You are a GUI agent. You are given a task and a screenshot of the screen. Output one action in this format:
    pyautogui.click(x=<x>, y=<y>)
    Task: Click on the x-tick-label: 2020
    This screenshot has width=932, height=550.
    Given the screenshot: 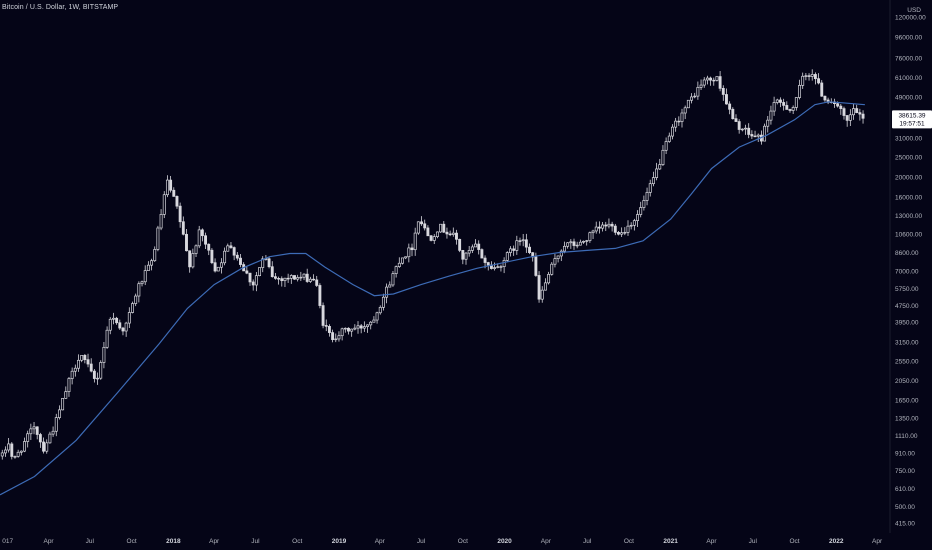 What is the action you would take?
    pyautogui.click(x=504, y=541)
    